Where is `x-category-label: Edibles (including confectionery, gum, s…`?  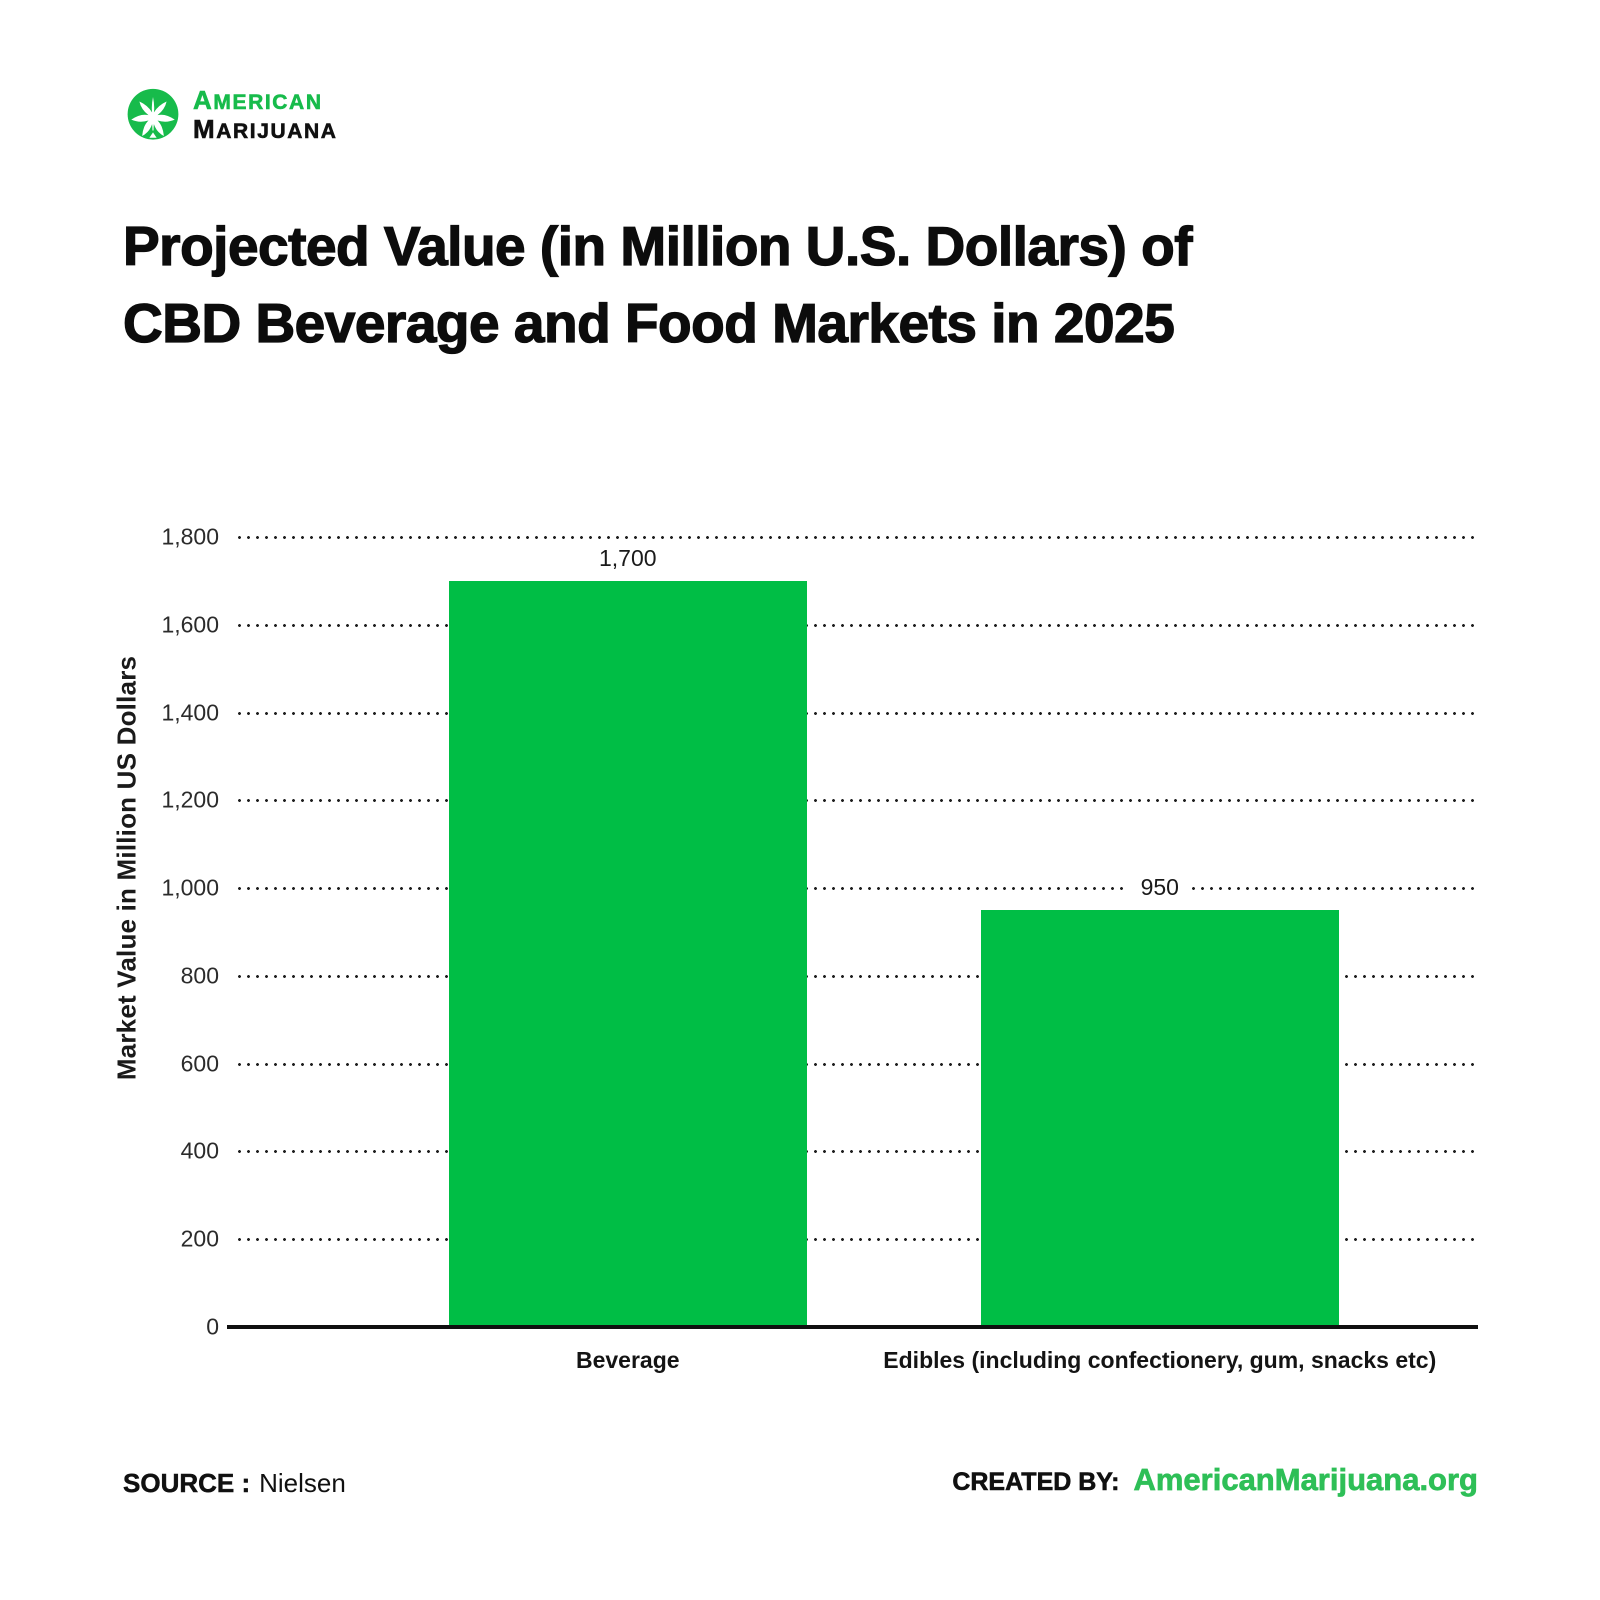
x-category-label: Edibles (including confectionery, gum, s… is located at coordinates (1160, 1360).